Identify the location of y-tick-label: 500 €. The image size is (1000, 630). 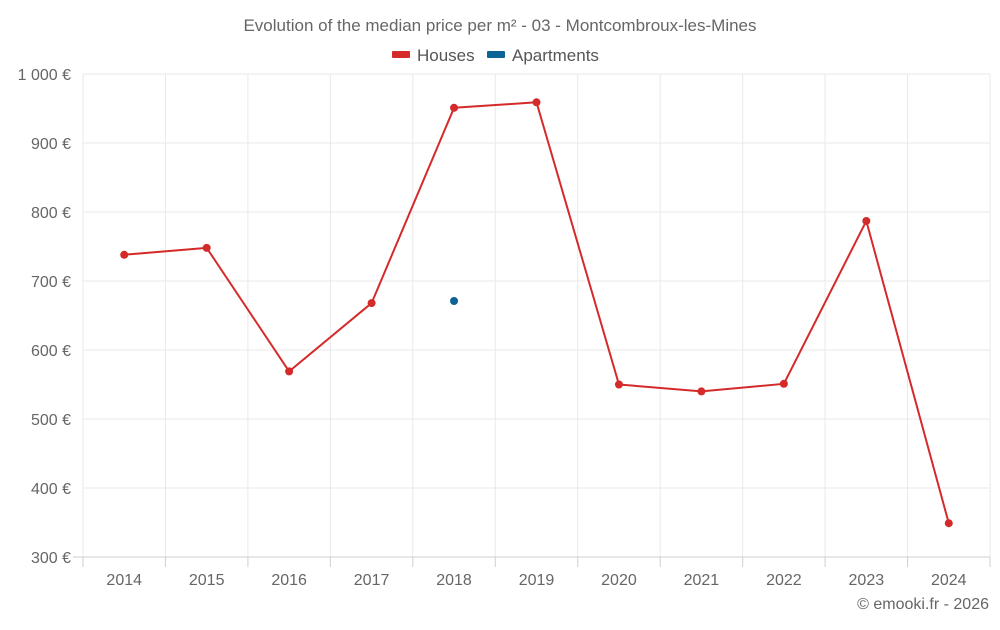
(51, 420).